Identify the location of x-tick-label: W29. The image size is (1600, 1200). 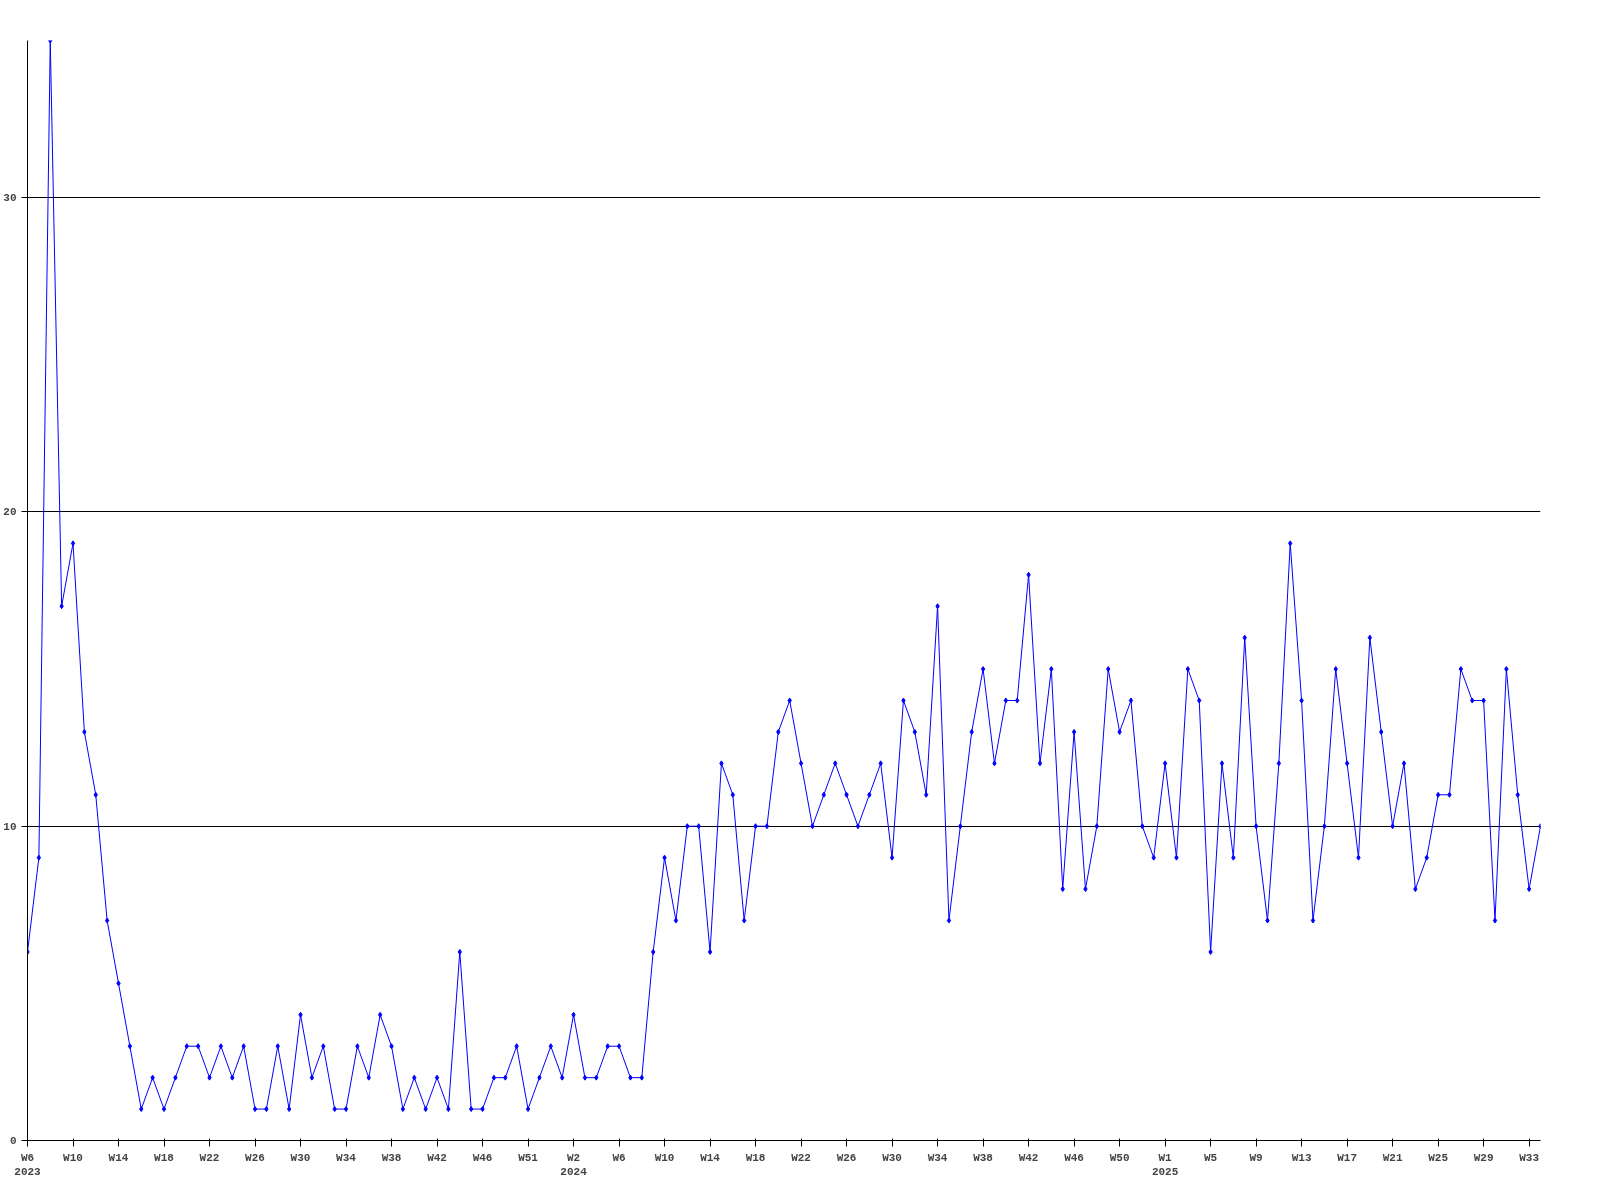
(1483, 1157).